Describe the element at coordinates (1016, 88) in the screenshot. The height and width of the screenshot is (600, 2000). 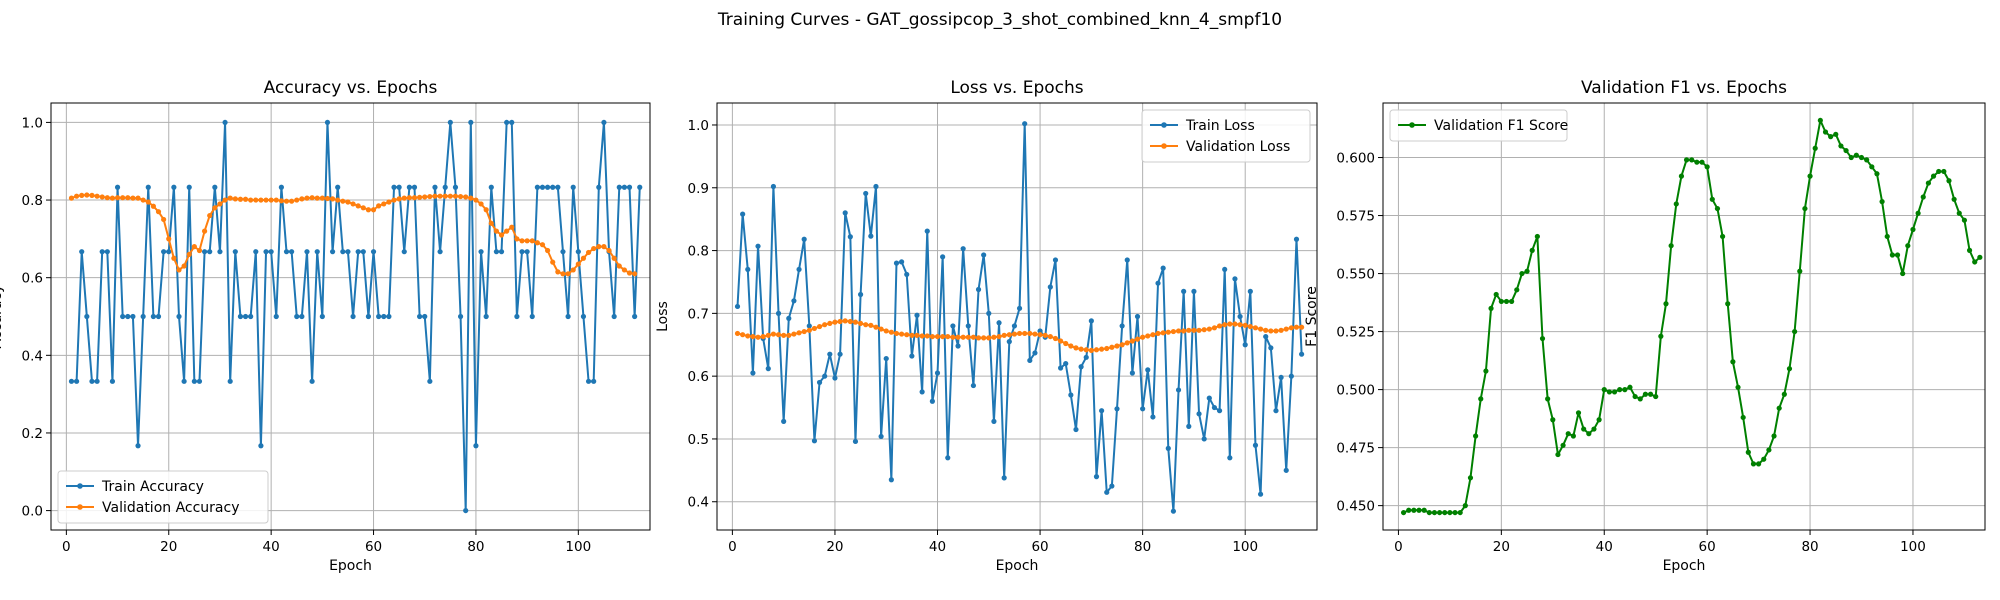
I see `subplot-title: Loss vs. Epochs` at that location.